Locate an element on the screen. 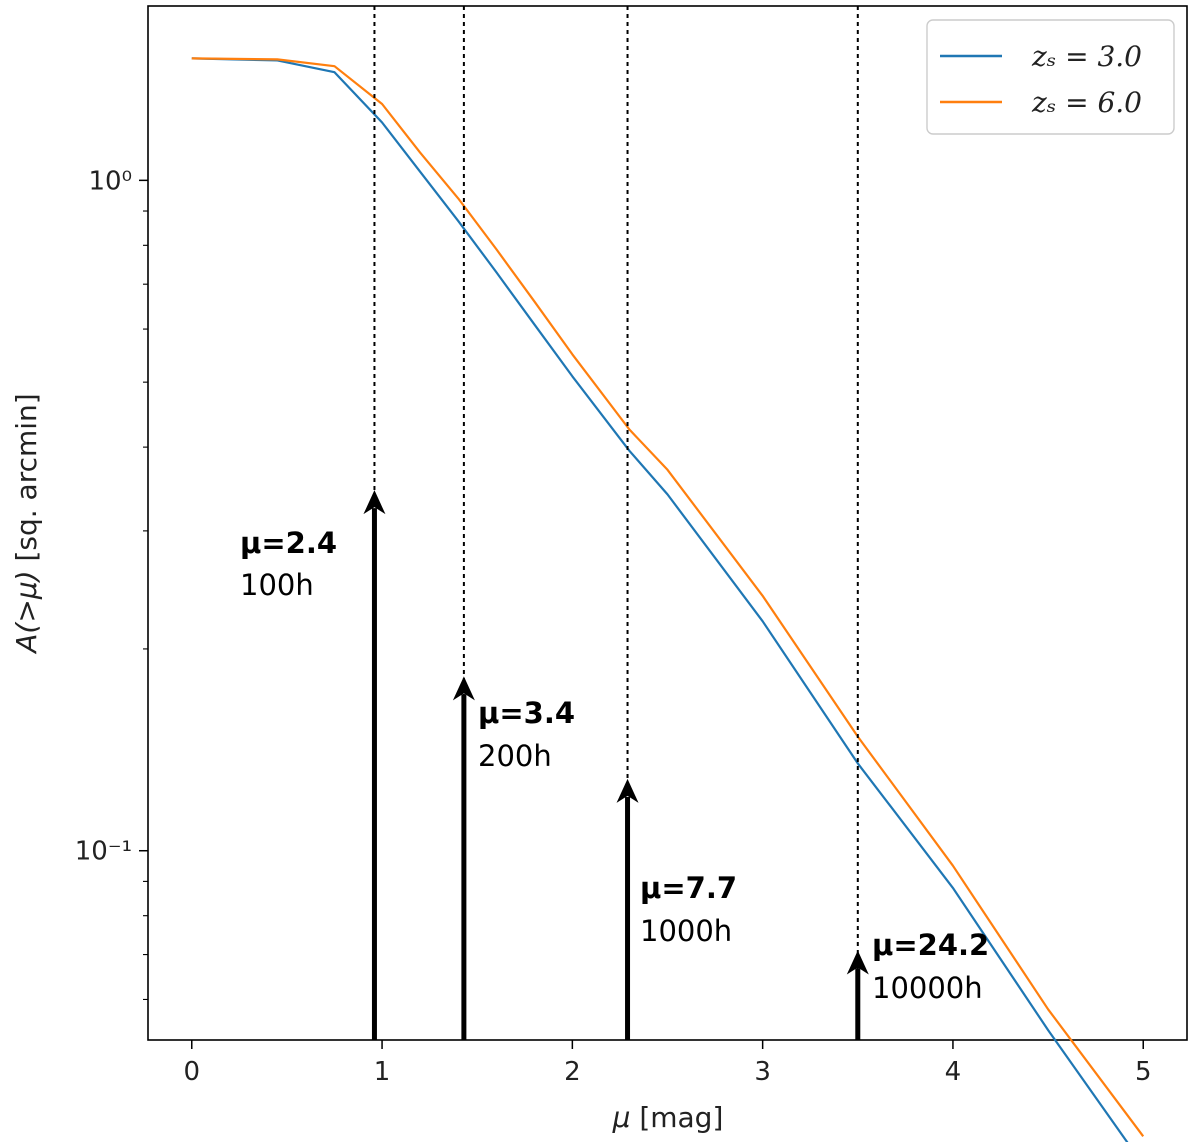 The height and width of the screenshot is (1142, 1200). legend: zₛ = 3.0 zₛ = 6.0 is located at coordinates (1050, 77).